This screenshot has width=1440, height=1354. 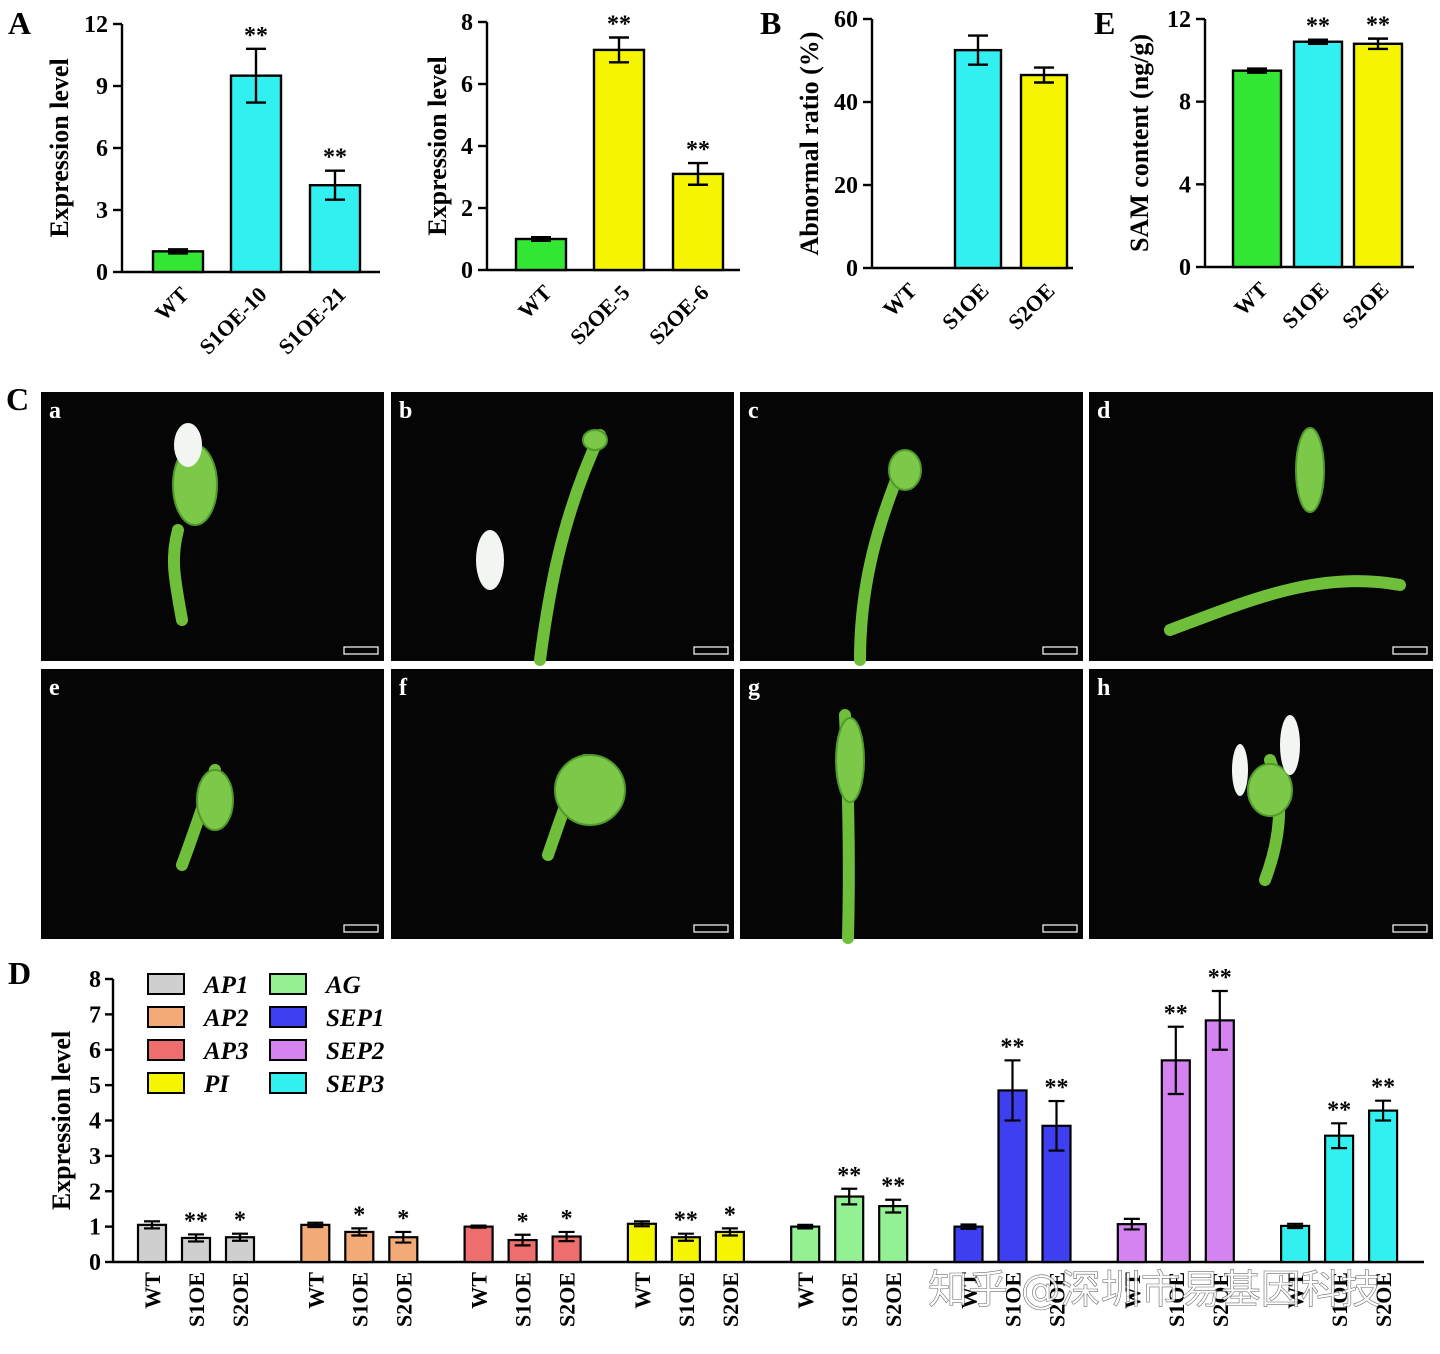 I want to click on photo-label: d, so click(x=1104, y=411).